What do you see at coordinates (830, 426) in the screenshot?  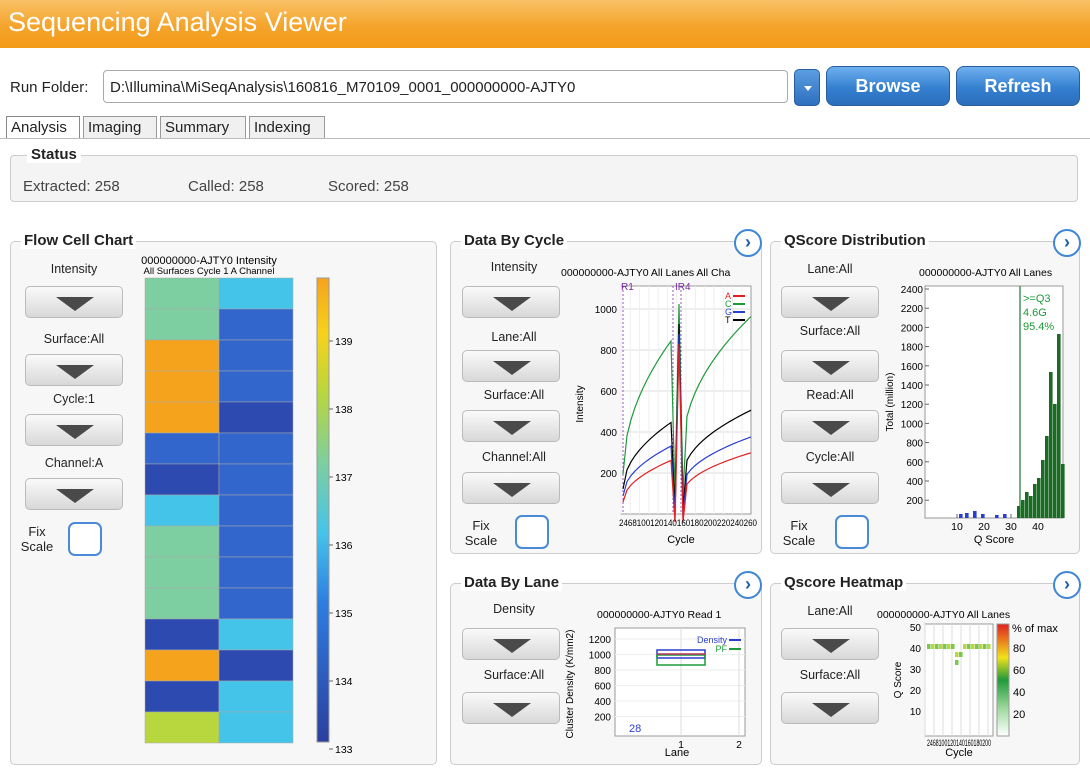 I see `qdist-read-dropdown-button` at bounding box center [830, 426].